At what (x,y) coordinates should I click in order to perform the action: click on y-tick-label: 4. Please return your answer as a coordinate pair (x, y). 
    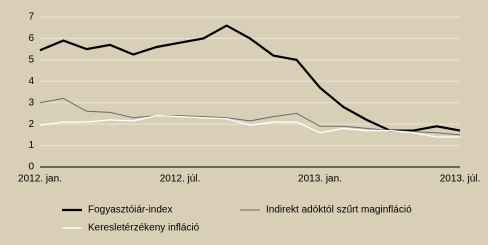
    Looking at the image, I should click on (31, 81).